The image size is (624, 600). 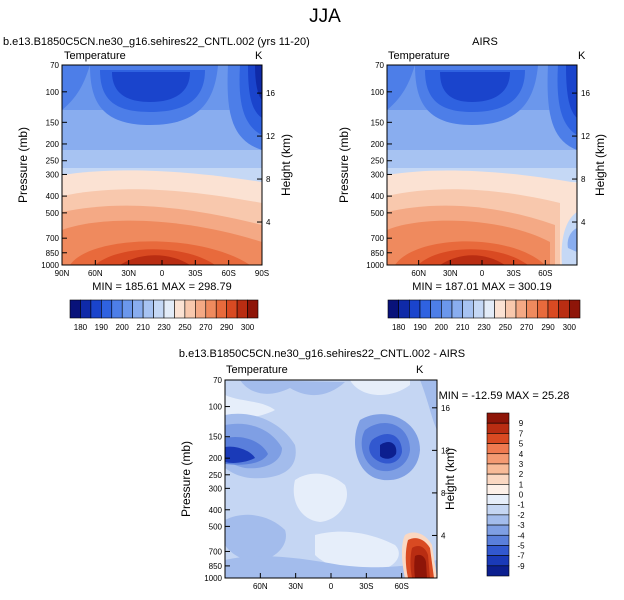 What do you see at coordinates (53, 161) in the screenshot?
I see `pressure-tick-label: 250` at bounding box center [53, 161].